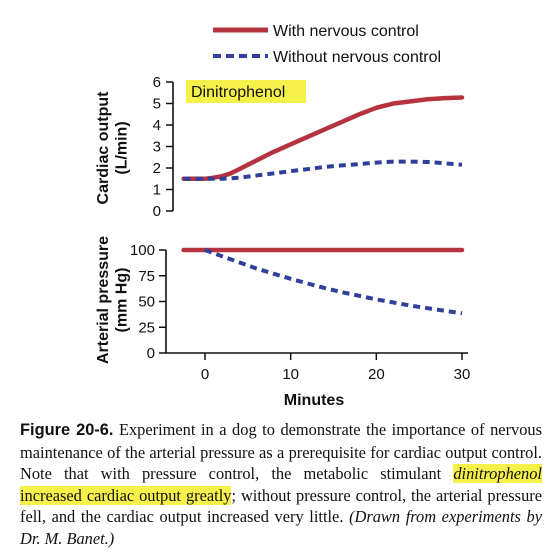 The image size is (559, 558). What do you see at coordinates (112, 148) in the screenshot?
I see `y-axis-title: Cardiac output(L/min)` at bounding box center [112, 148].